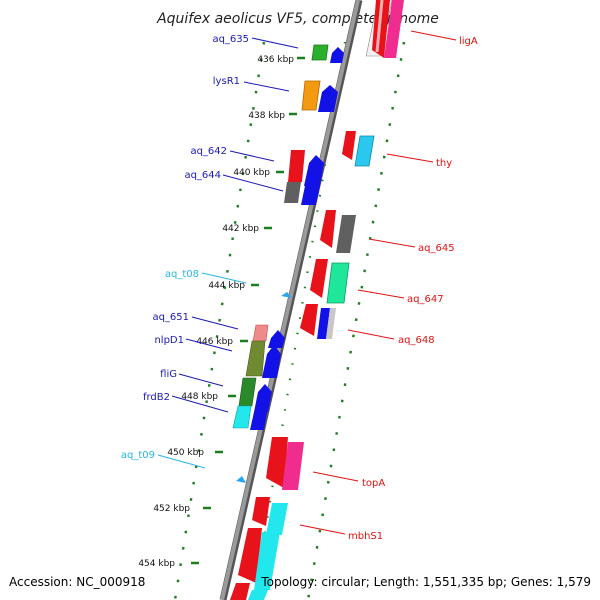 The height and width of the screenshot is (600, 600). I want to click on gene-arrow-mbhS1-b, so click(277, 519).